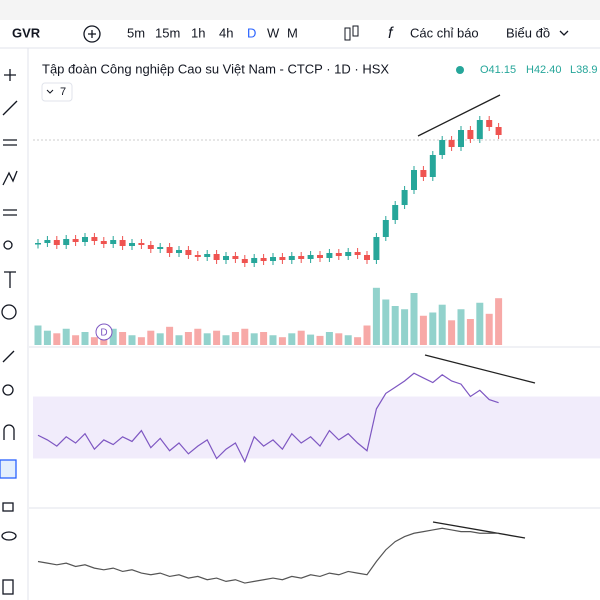  What do you see at coordinates (57, 92) in the screenshot?
I see `collapse-button` at bounding box center [57, 92].